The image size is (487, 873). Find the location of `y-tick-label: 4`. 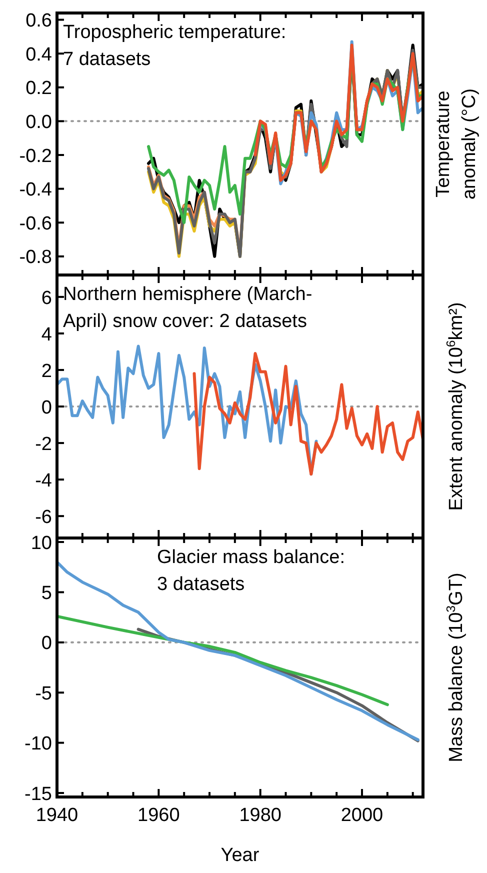

y-tick-label: 4 is located at coordinates (46, 335).